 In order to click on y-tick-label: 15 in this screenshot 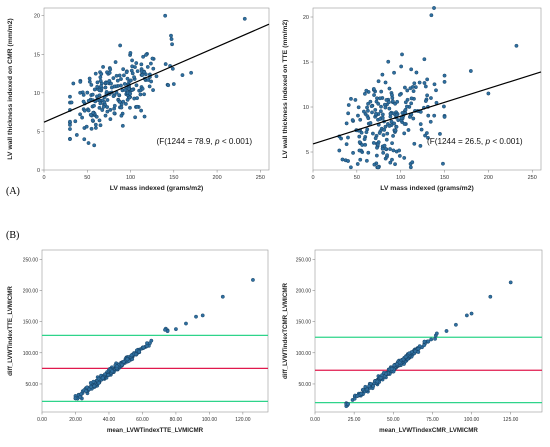, I will do `click(306, 63)`.